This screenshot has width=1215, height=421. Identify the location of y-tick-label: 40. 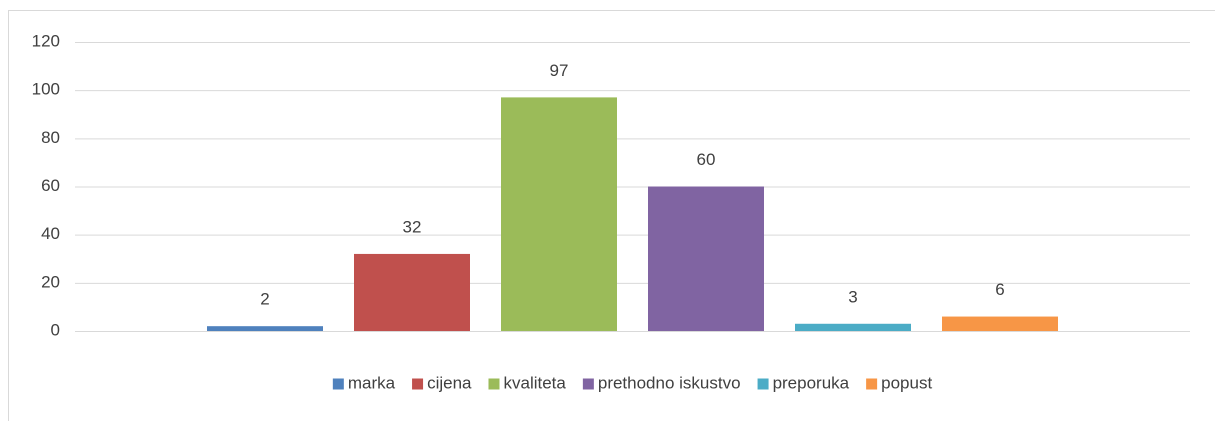
(50, 233).